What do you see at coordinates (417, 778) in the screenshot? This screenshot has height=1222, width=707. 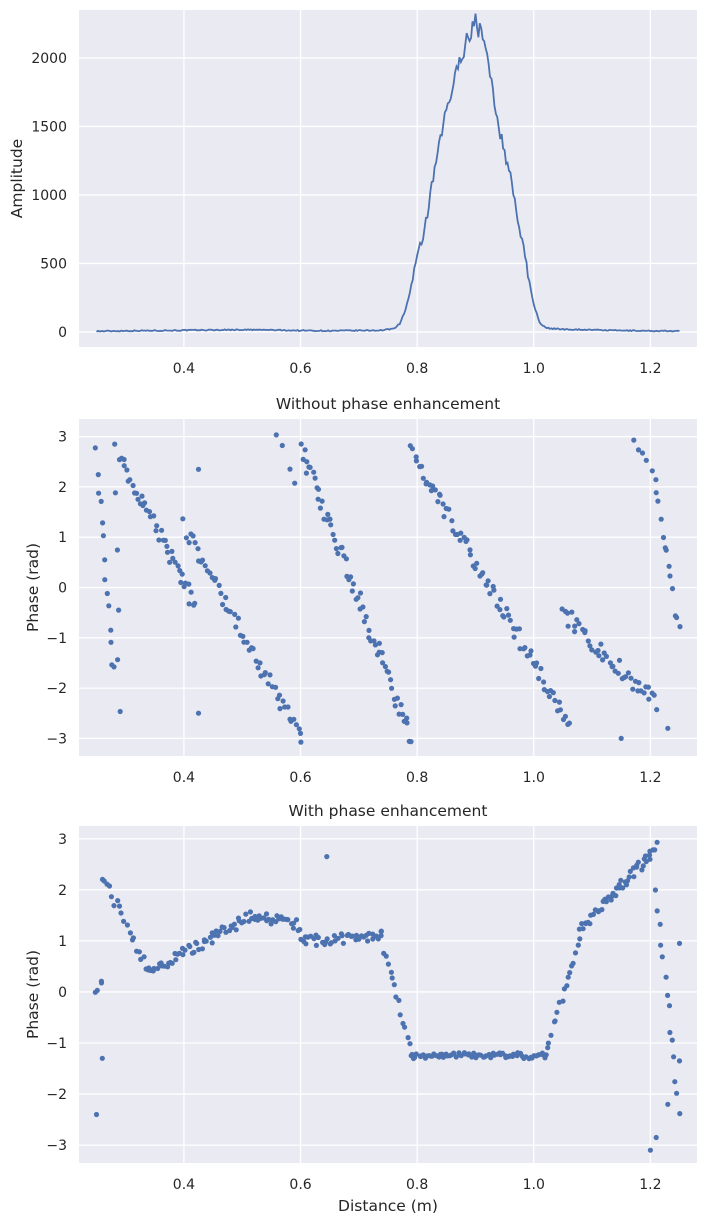 I see `x-tick-label: 0.8` at bounding box center [417, 778].